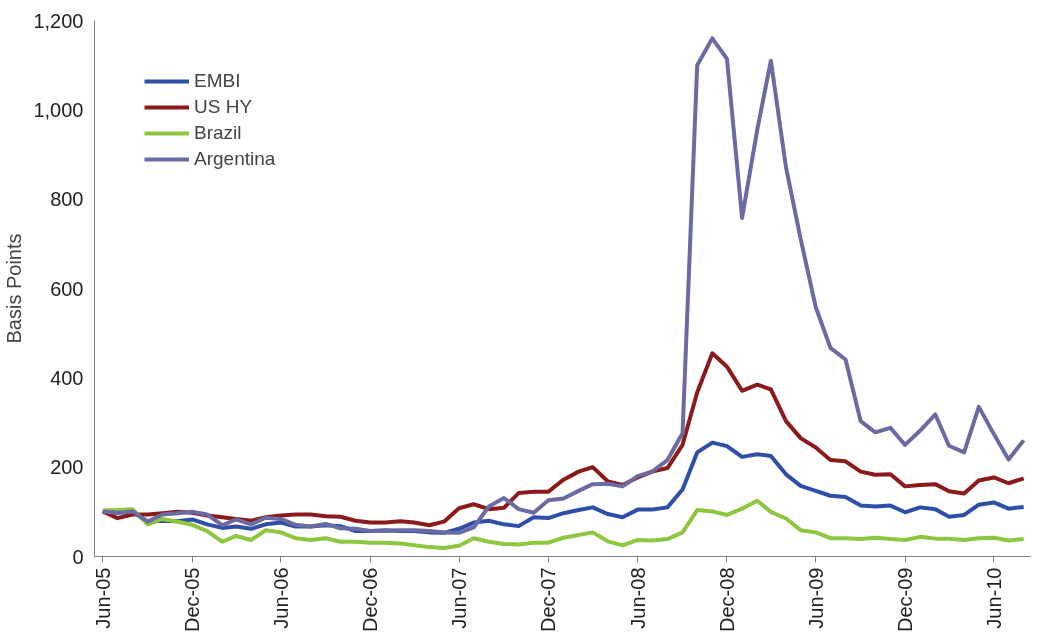 This screenshot has height=638, width=1044. What do you see at coordinates (14, 288) in the screenshot?
I see `y-axis-title: Basis Points` at bounding box center [14, 288].